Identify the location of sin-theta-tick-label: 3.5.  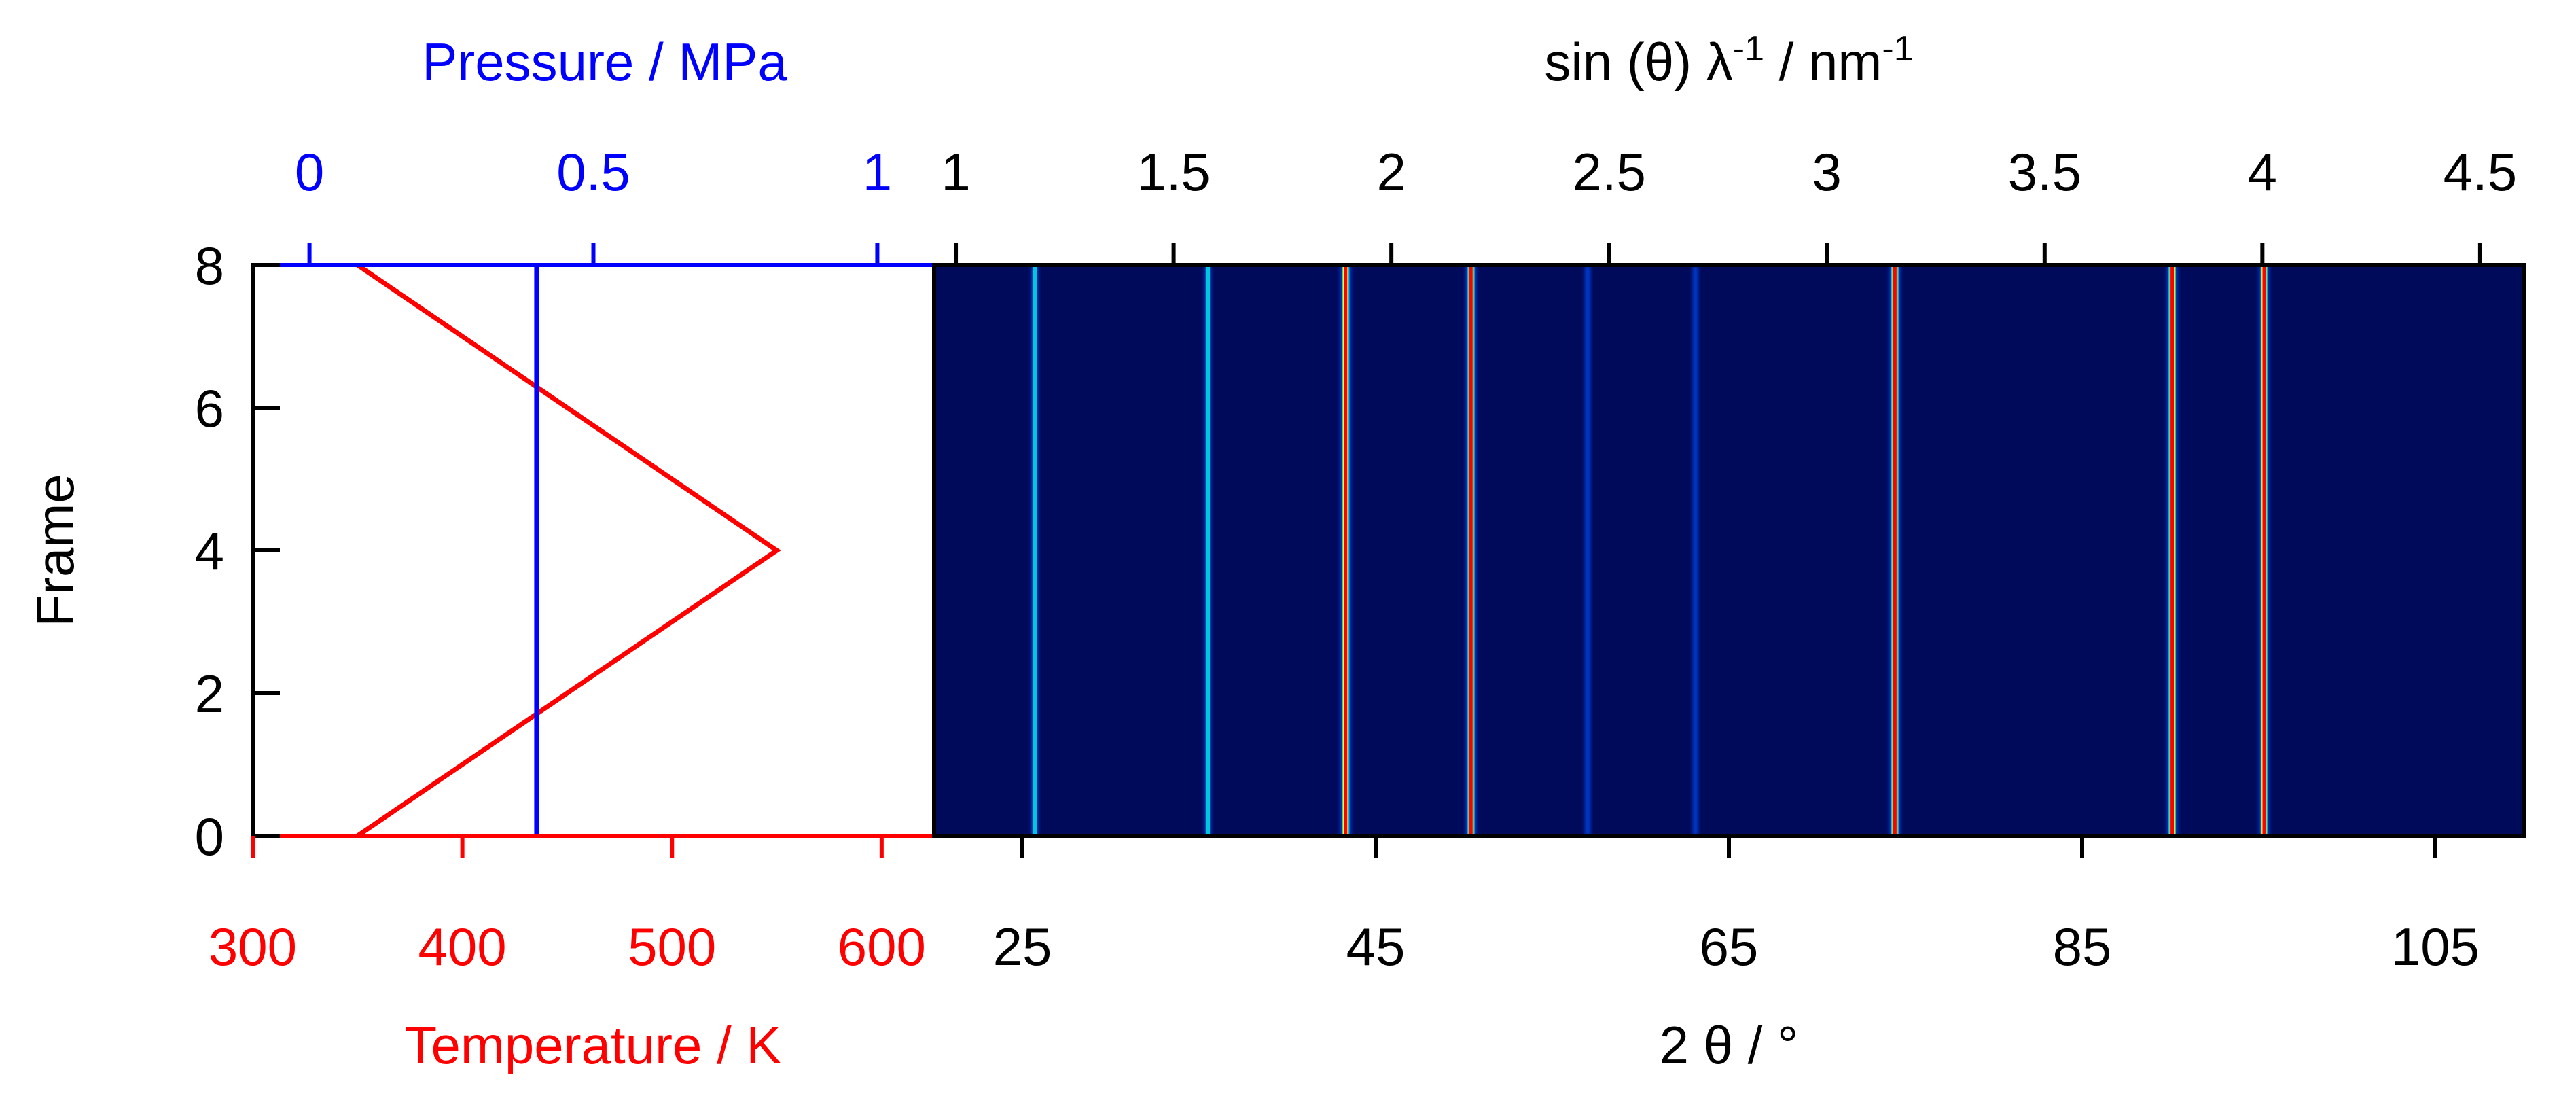
(2044, 172).